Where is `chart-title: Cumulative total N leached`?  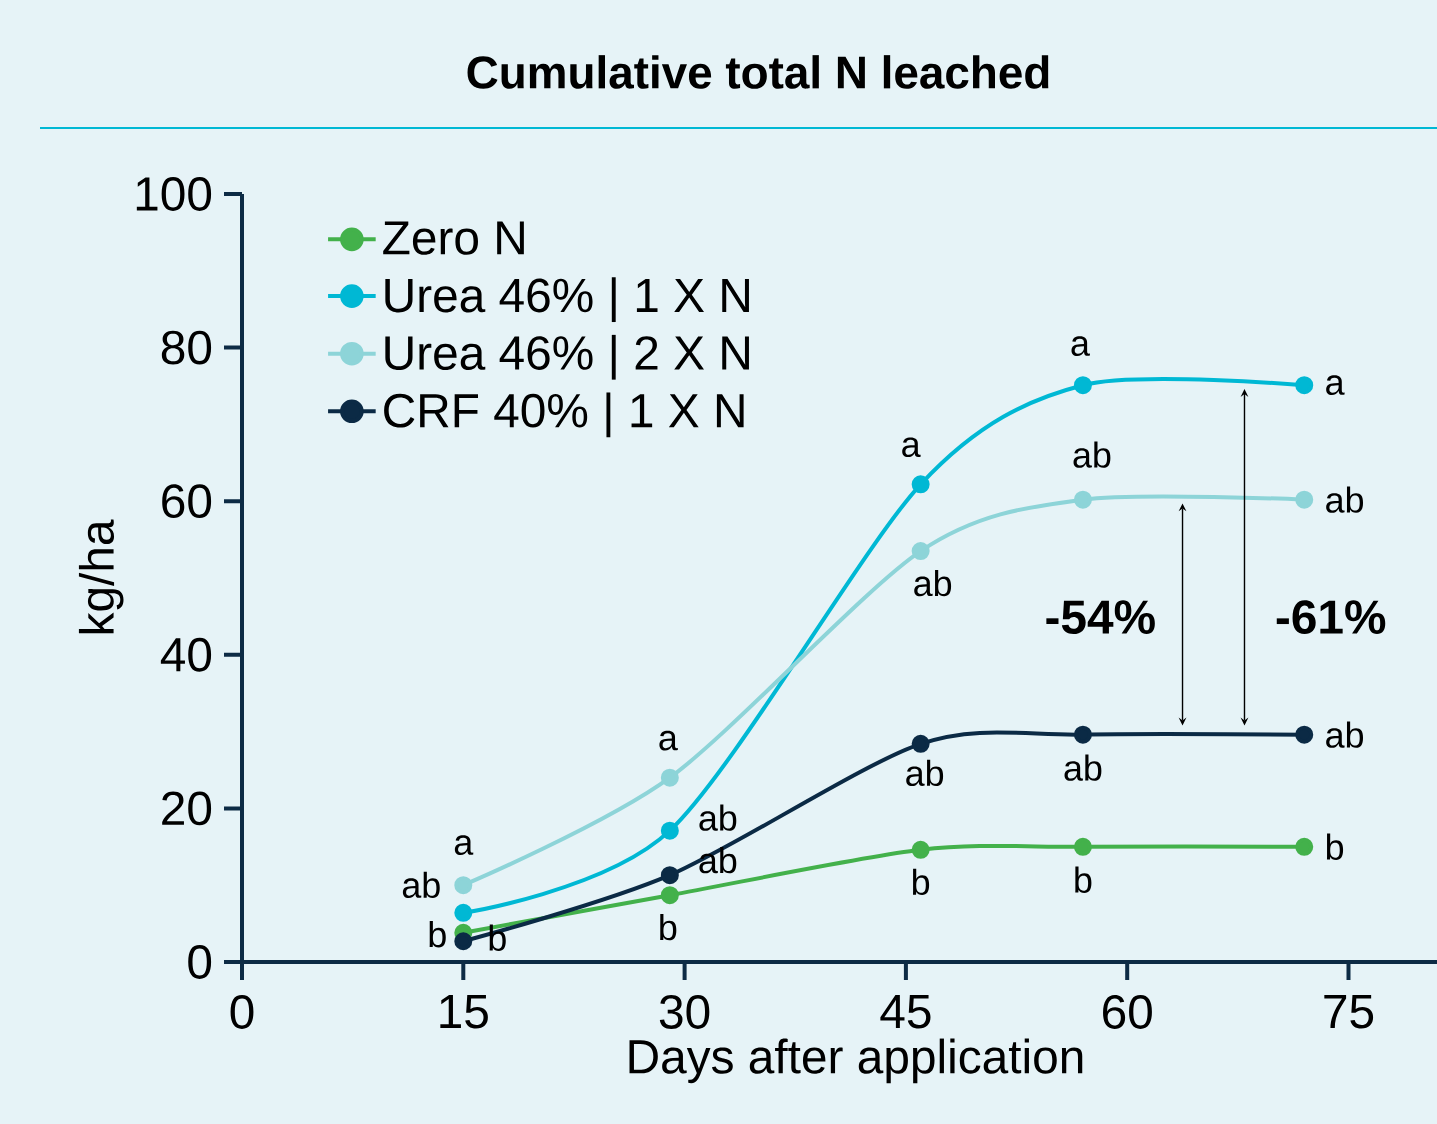 chart-title: Cumulative total N leached is located at coordinates (758, 72).